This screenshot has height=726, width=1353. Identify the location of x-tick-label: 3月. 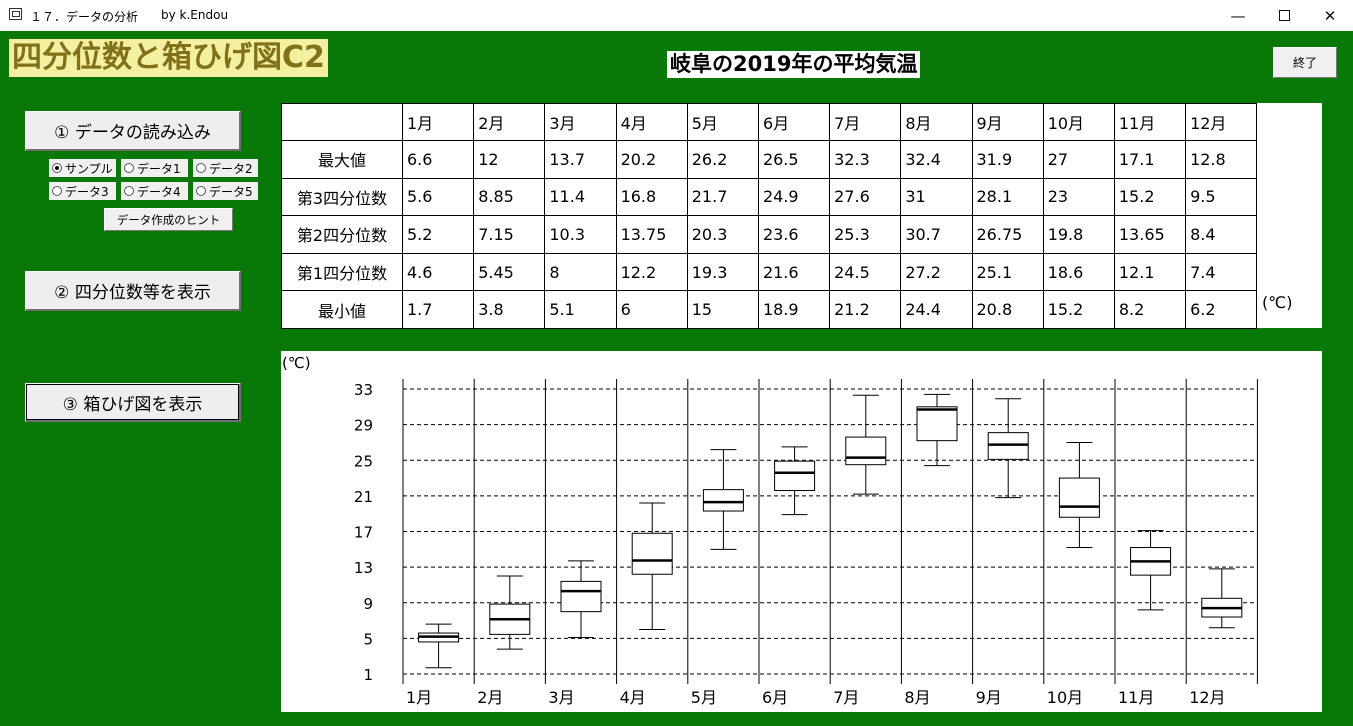
(561, 697).